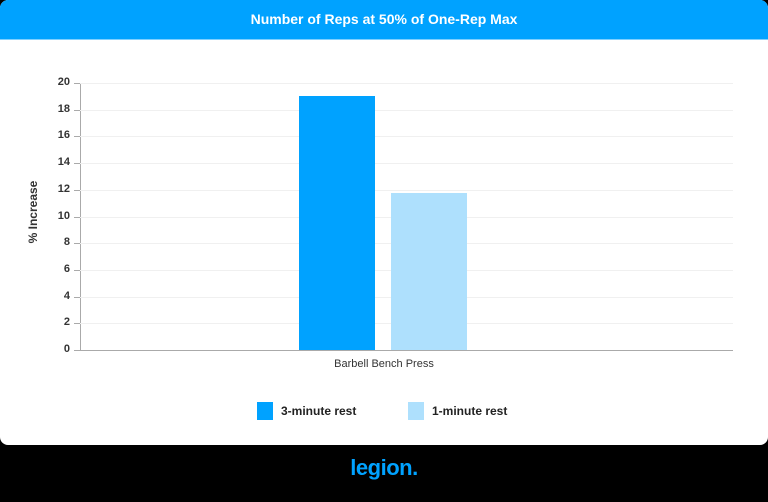 This screenshot has width=768, height=502. What do you see at coordinates (63, 82) in the screenshot?
I see `y-tick-label: 20` at bounding box center [63, 82].